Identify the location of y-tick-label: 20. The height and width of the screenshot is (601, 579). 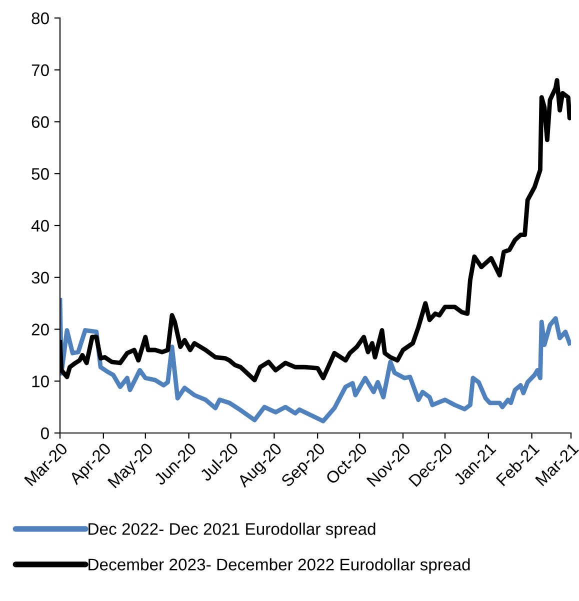
(40, 330).